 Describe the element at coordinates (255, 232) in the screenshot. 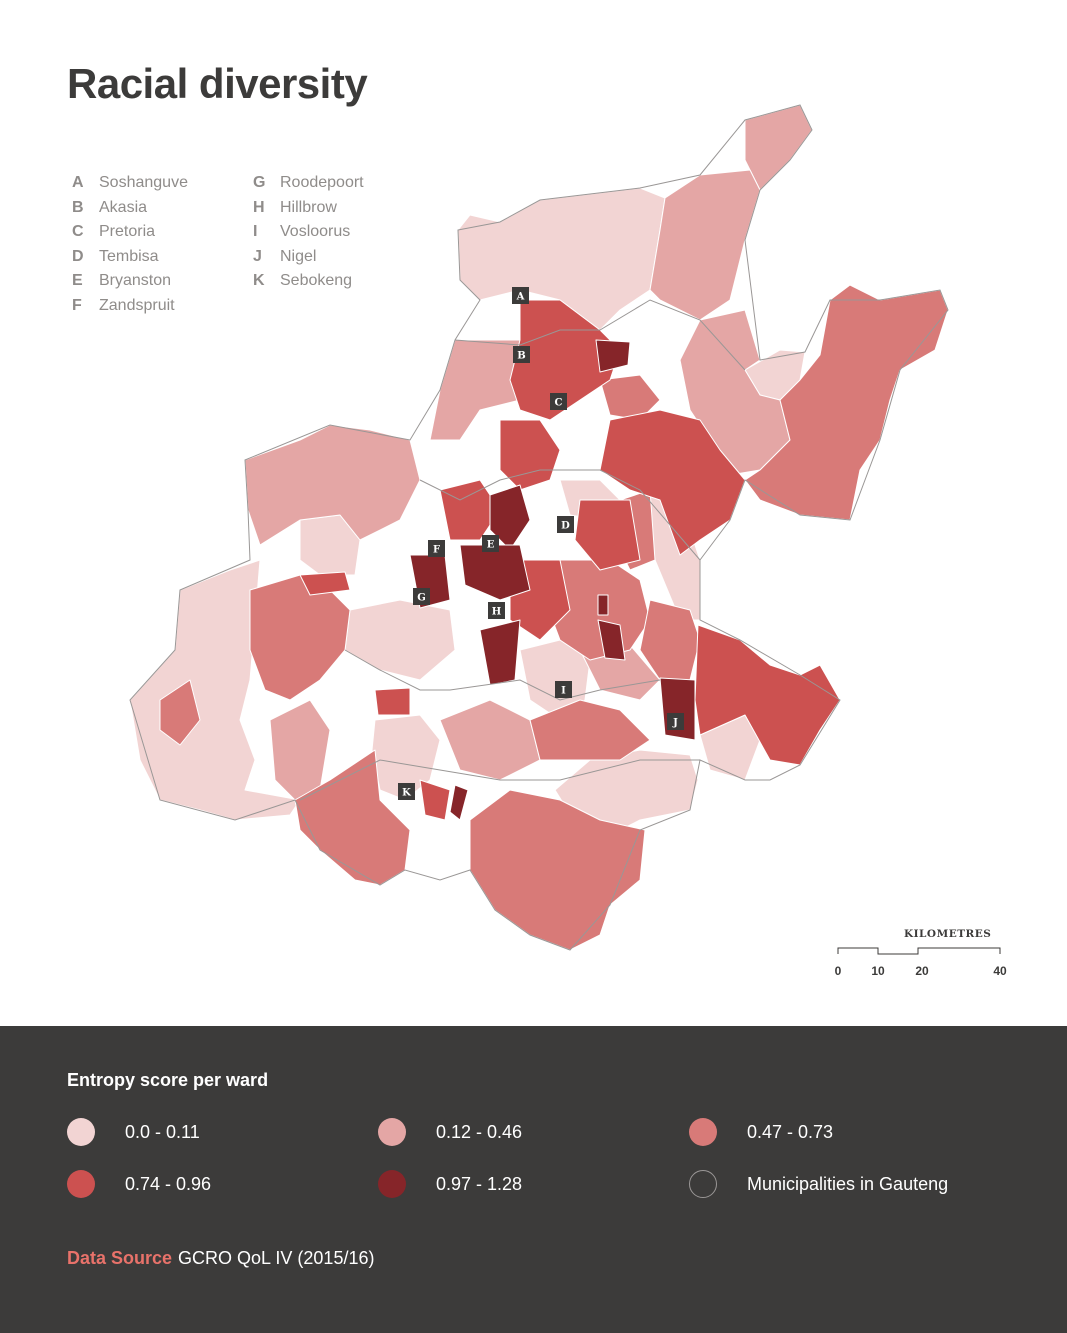

I see `place-key-letter: I` at that location.